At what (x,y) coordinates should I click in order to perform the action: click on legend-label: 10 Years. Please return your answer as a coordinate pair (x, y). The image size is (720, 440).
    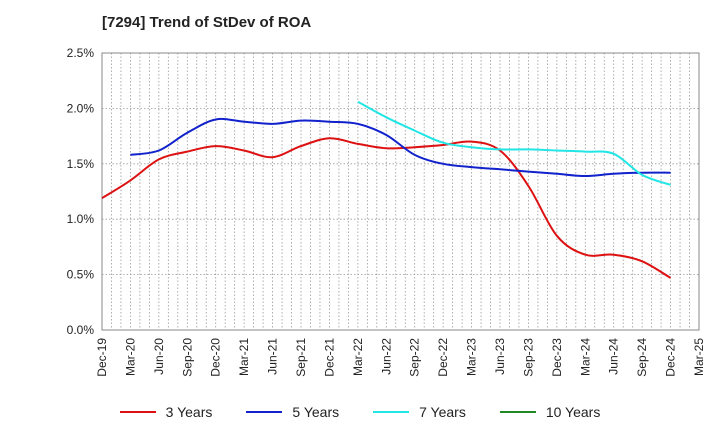
    Looking at the image, I should click on (573, 412).